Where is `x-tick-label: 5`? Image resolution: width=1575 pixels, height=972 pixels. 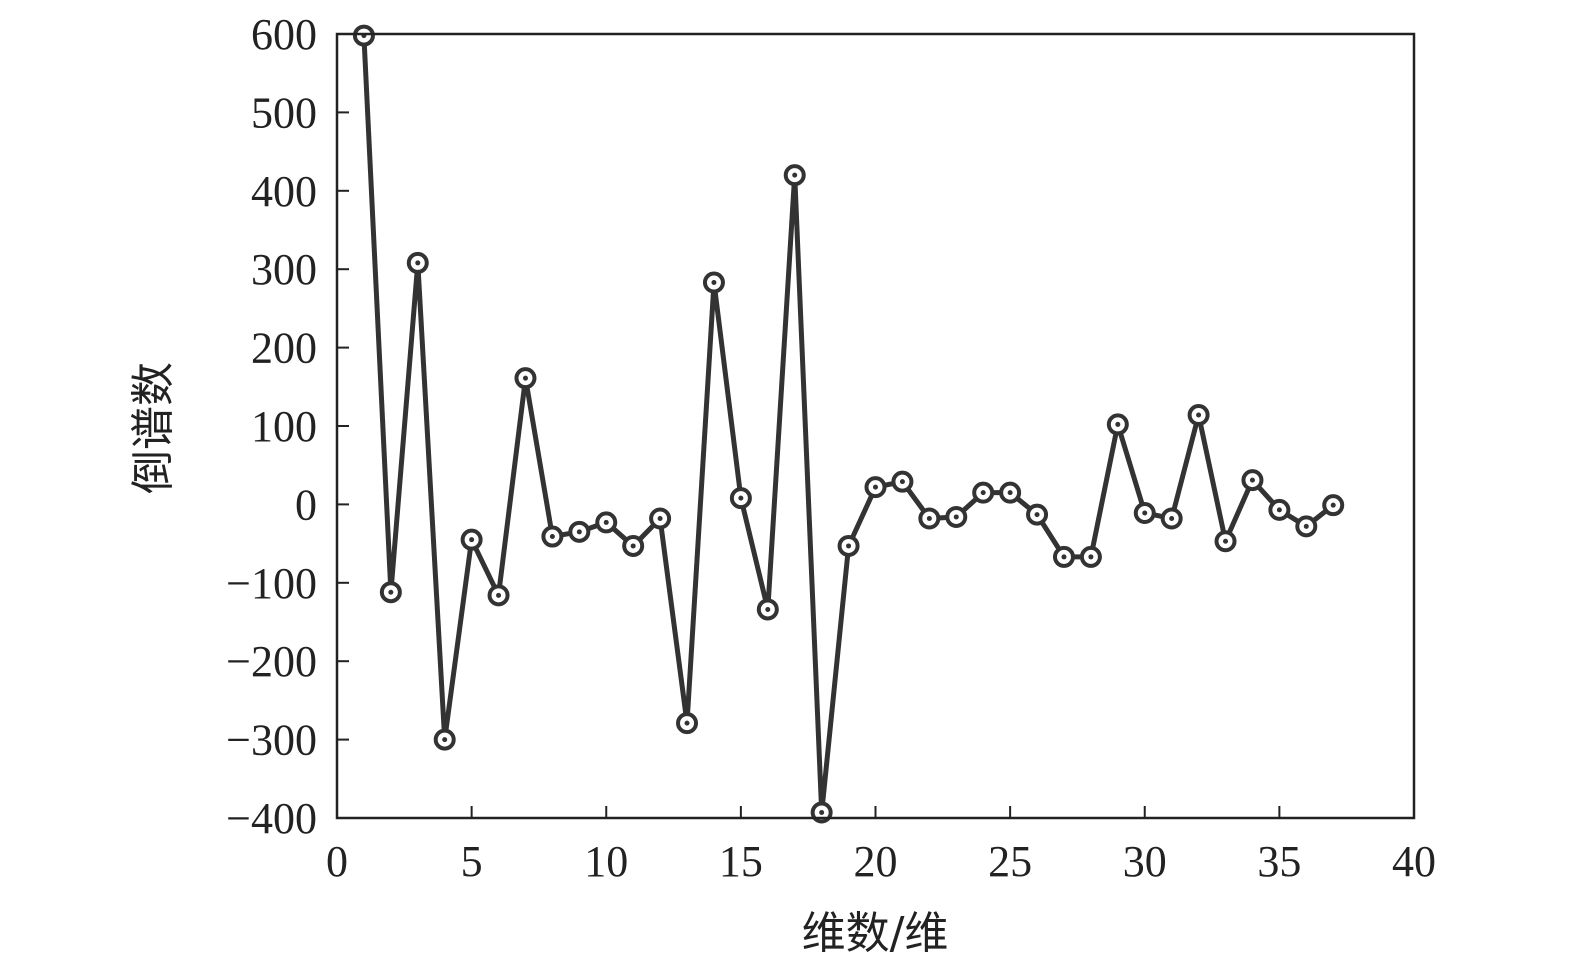
x-tick-label: 5 is located at coordinates (472, 861).